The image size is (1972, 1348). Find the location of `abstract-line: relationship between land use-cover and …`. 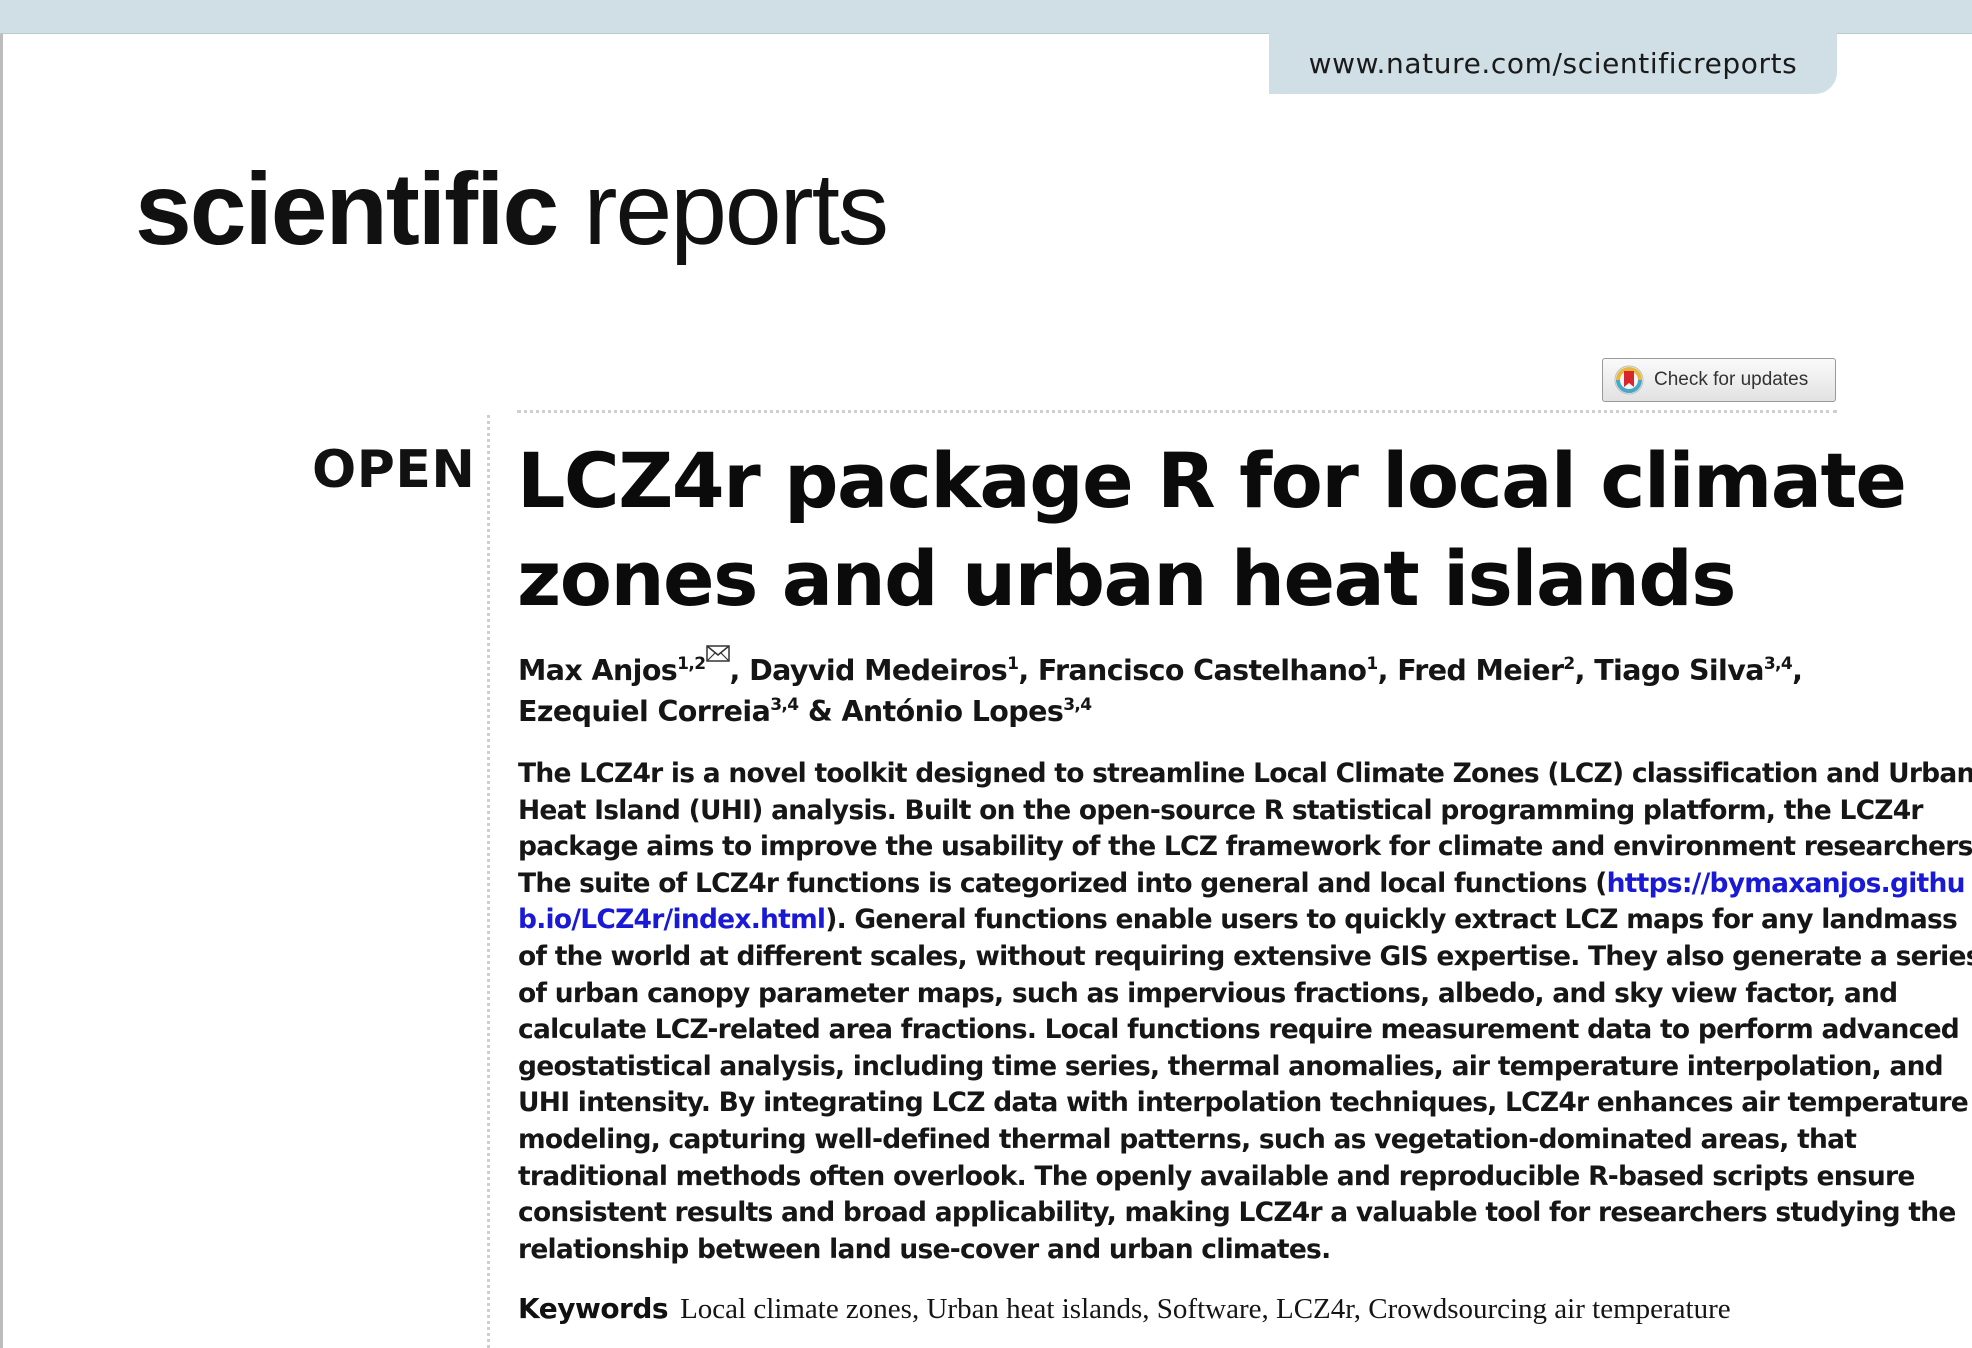

abstract-line: relationship between land use-cover and … is located at coordinates (924, 1249).